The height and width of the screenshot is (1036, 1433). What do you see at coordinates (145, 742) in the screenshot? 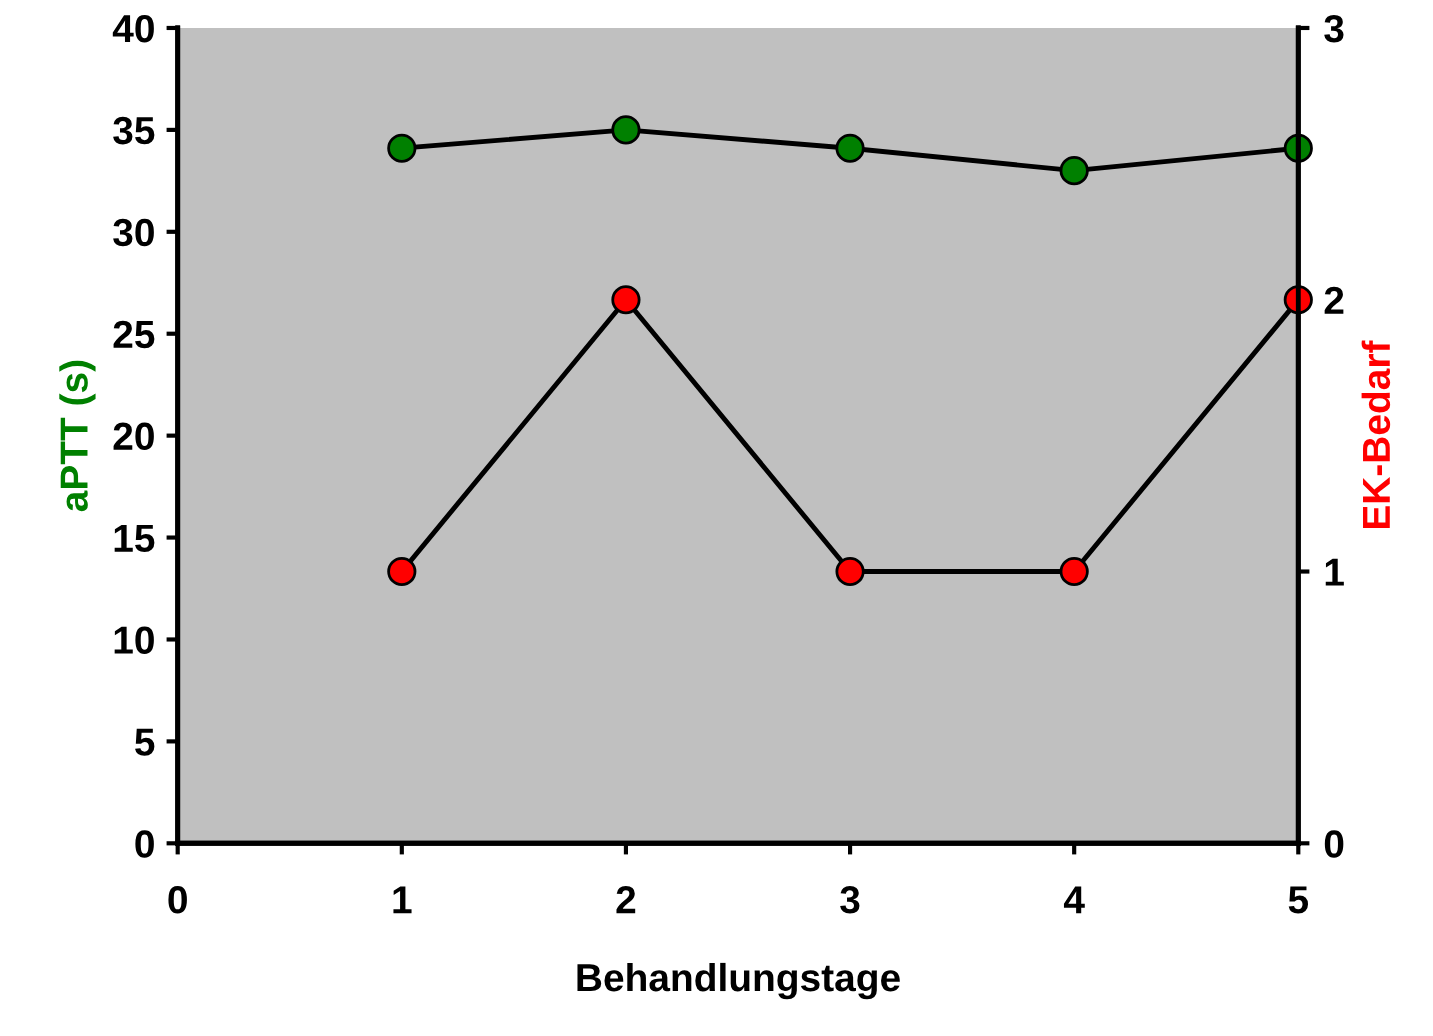
I see `y-tick-label: 5` at bounding box center [145, 742].